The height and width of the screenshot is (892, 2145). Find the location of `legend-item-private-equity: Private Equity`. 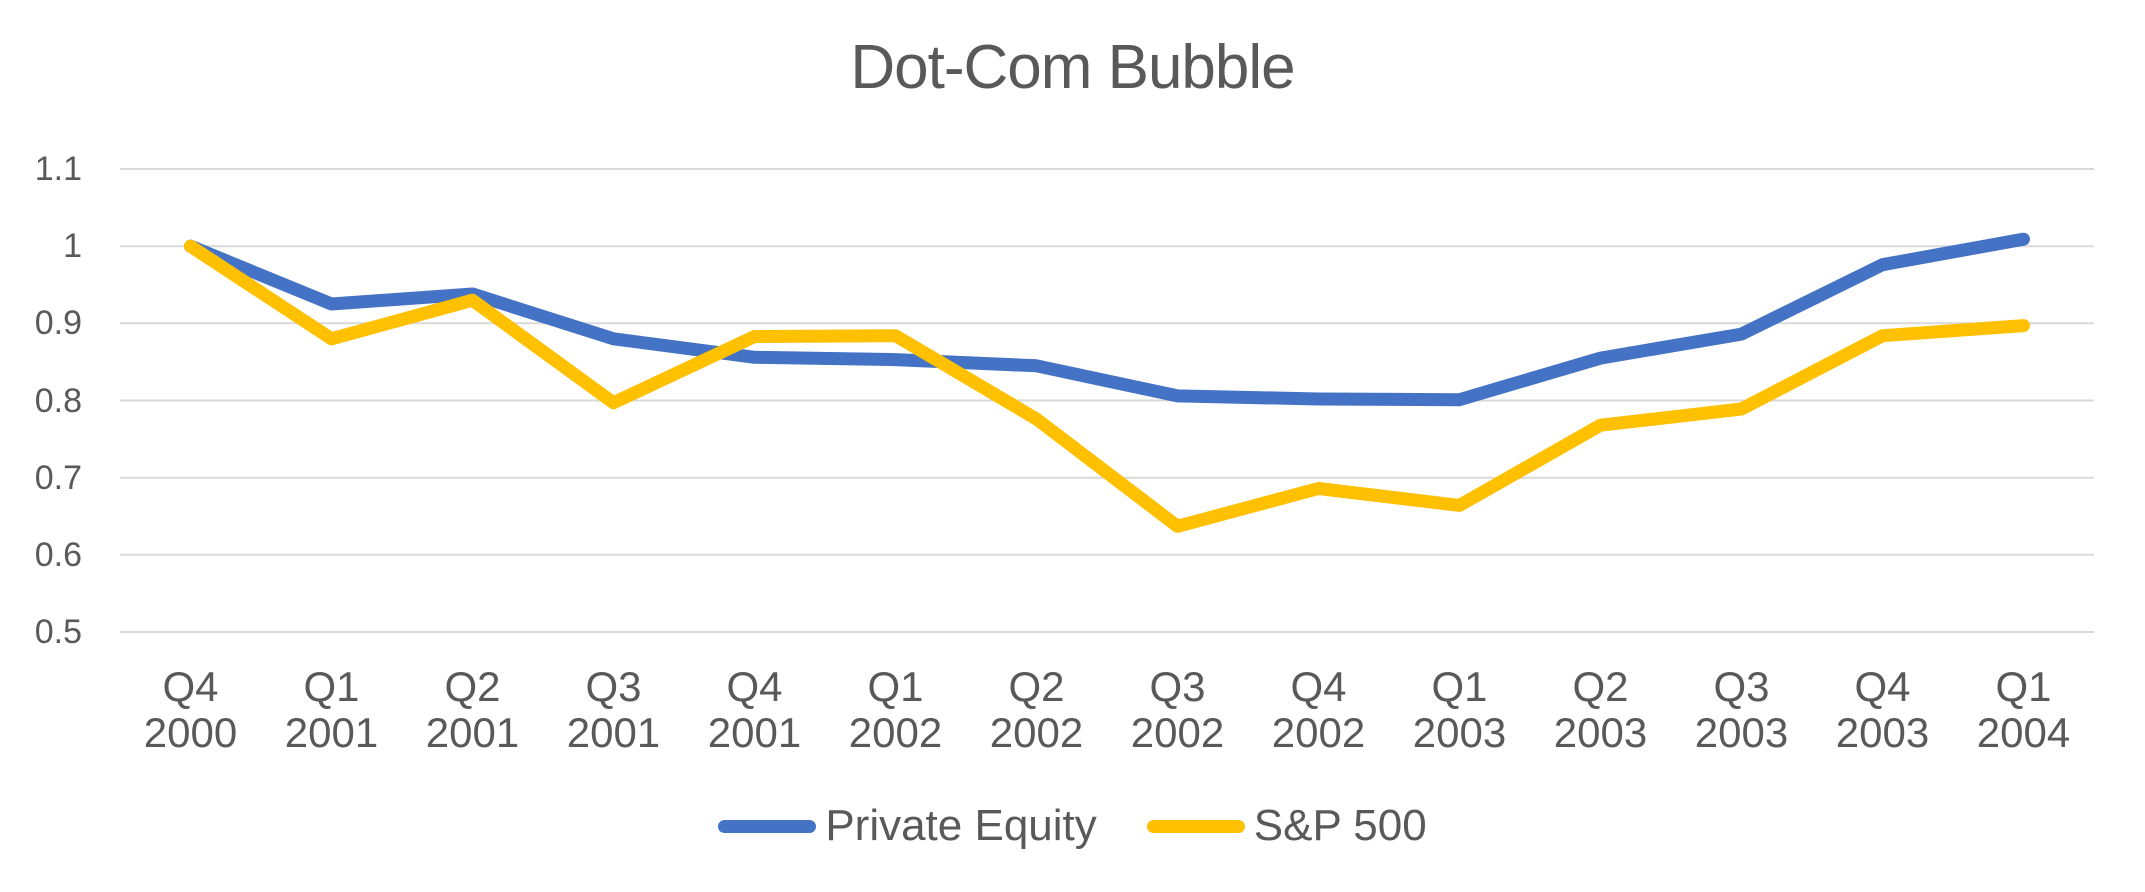

legend-item-private-equity: Private Equity is located at coordinates (907, 826).